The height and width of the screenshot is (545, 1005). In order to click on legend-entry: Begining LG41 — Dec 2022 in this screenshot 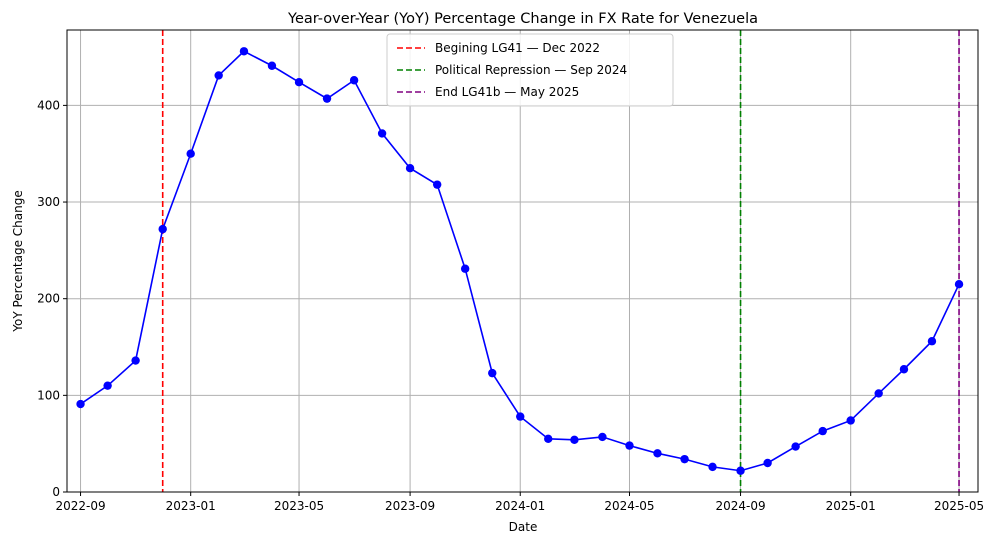, I will do `click(517, 48)`.